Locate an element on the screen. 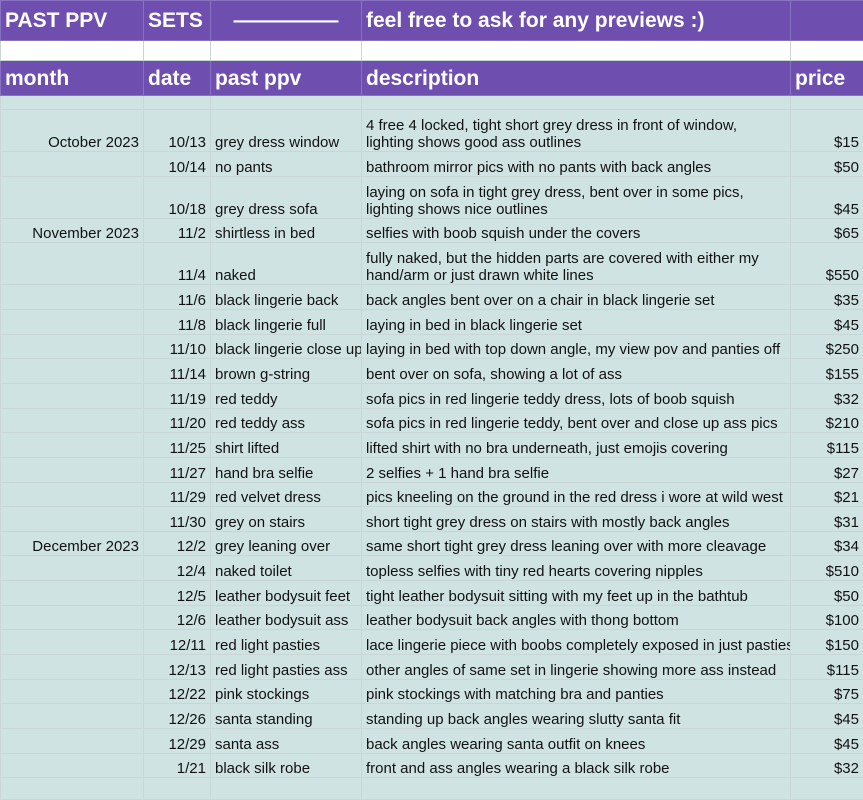 The width and height of the screenshot is (863, 800). cell-name: black lingerie close up is located at coordinates (286, 346).